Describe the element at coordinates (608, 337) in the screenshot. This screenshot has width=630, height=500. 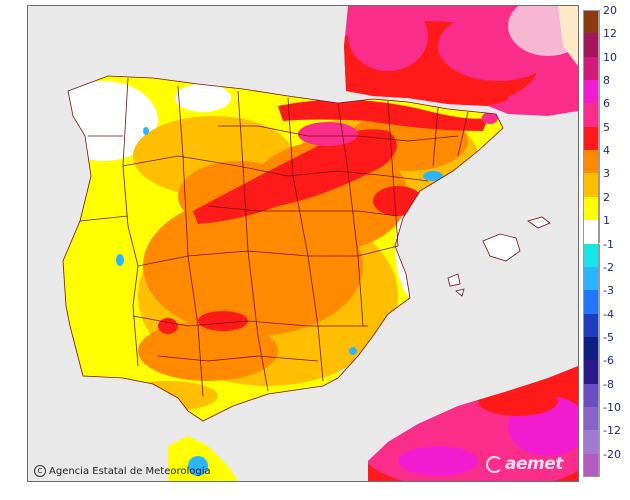
I see `legend-label: -5` at that location.